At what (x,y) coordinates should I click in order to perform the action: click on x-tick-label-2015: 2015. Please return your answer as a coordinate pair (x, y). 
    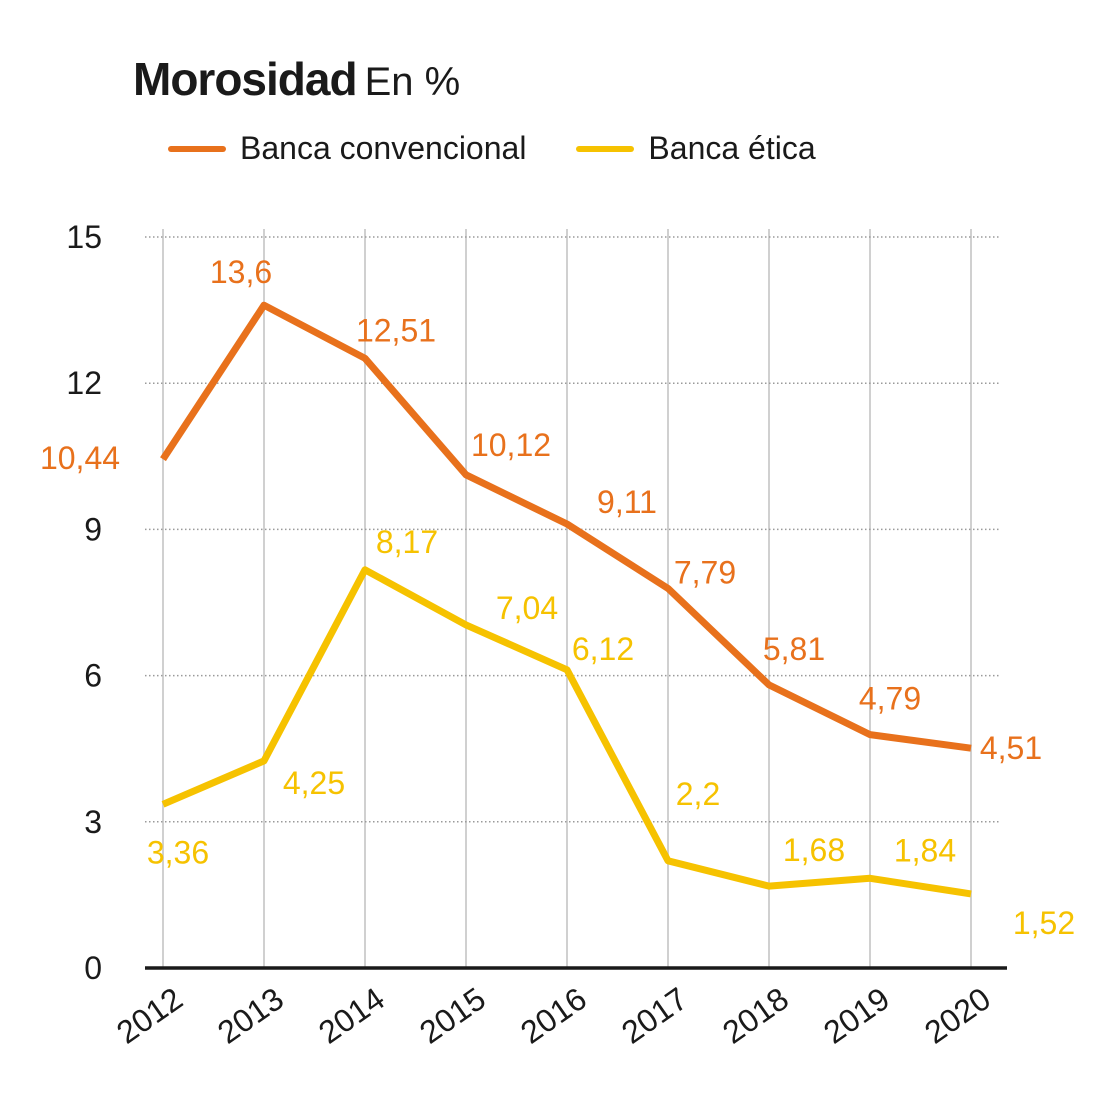
    Looking at the image, I should click on (452, 1015).